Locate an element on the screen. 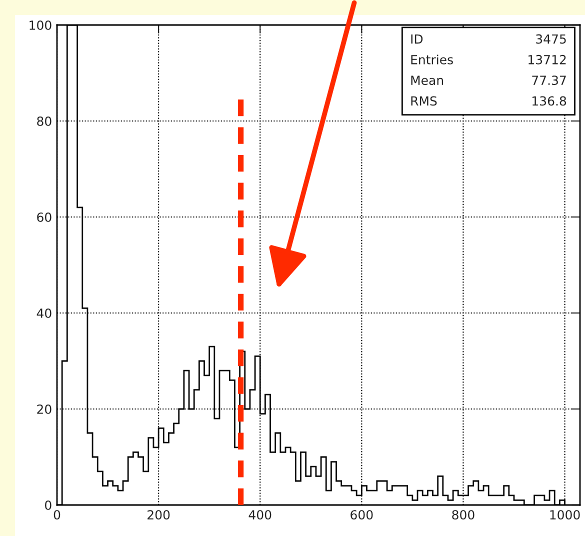  text: RMS 136.8 is located at coordinates (488, 101).